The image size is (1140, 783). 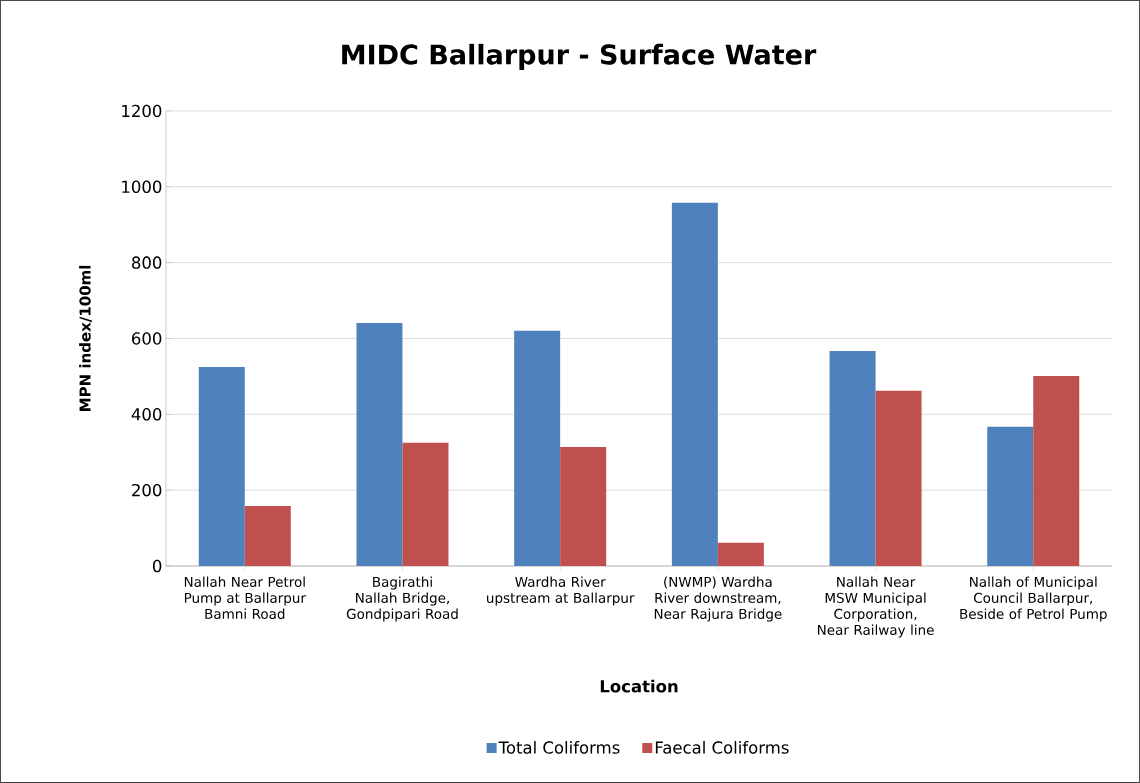 I want to click on x-tick-label: Nallah Near MSW Municipal Corporation, Near Railway line, so click(x=876, y=607).